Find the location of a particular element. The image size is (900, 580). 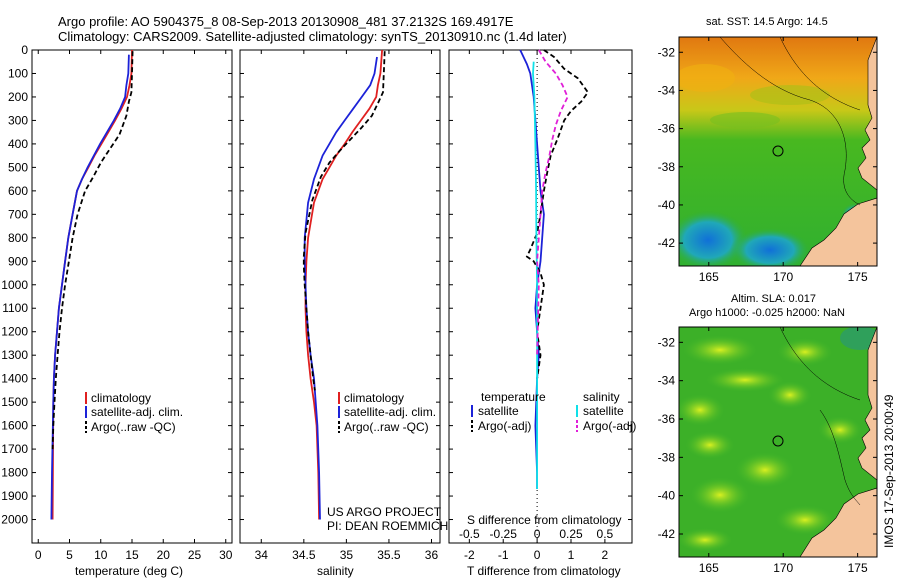

pi-annotation: PI: DEAN ROEMMICH is located at coordinates (387, 526).